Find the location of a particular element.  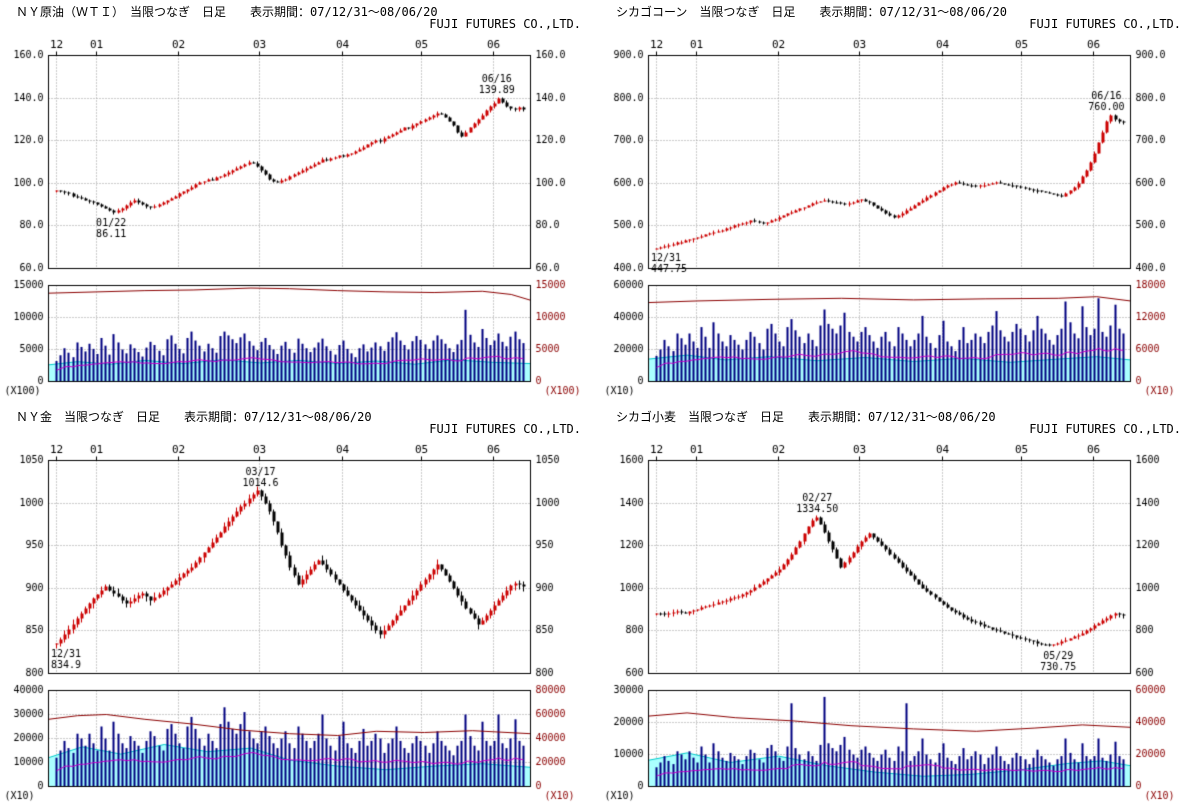

chart-title-chicago-wheat: シカゴ小麦 当限つなぎ 日足 表示期間：07/12/31～08/06/20 is located at coordinates (806, 417).